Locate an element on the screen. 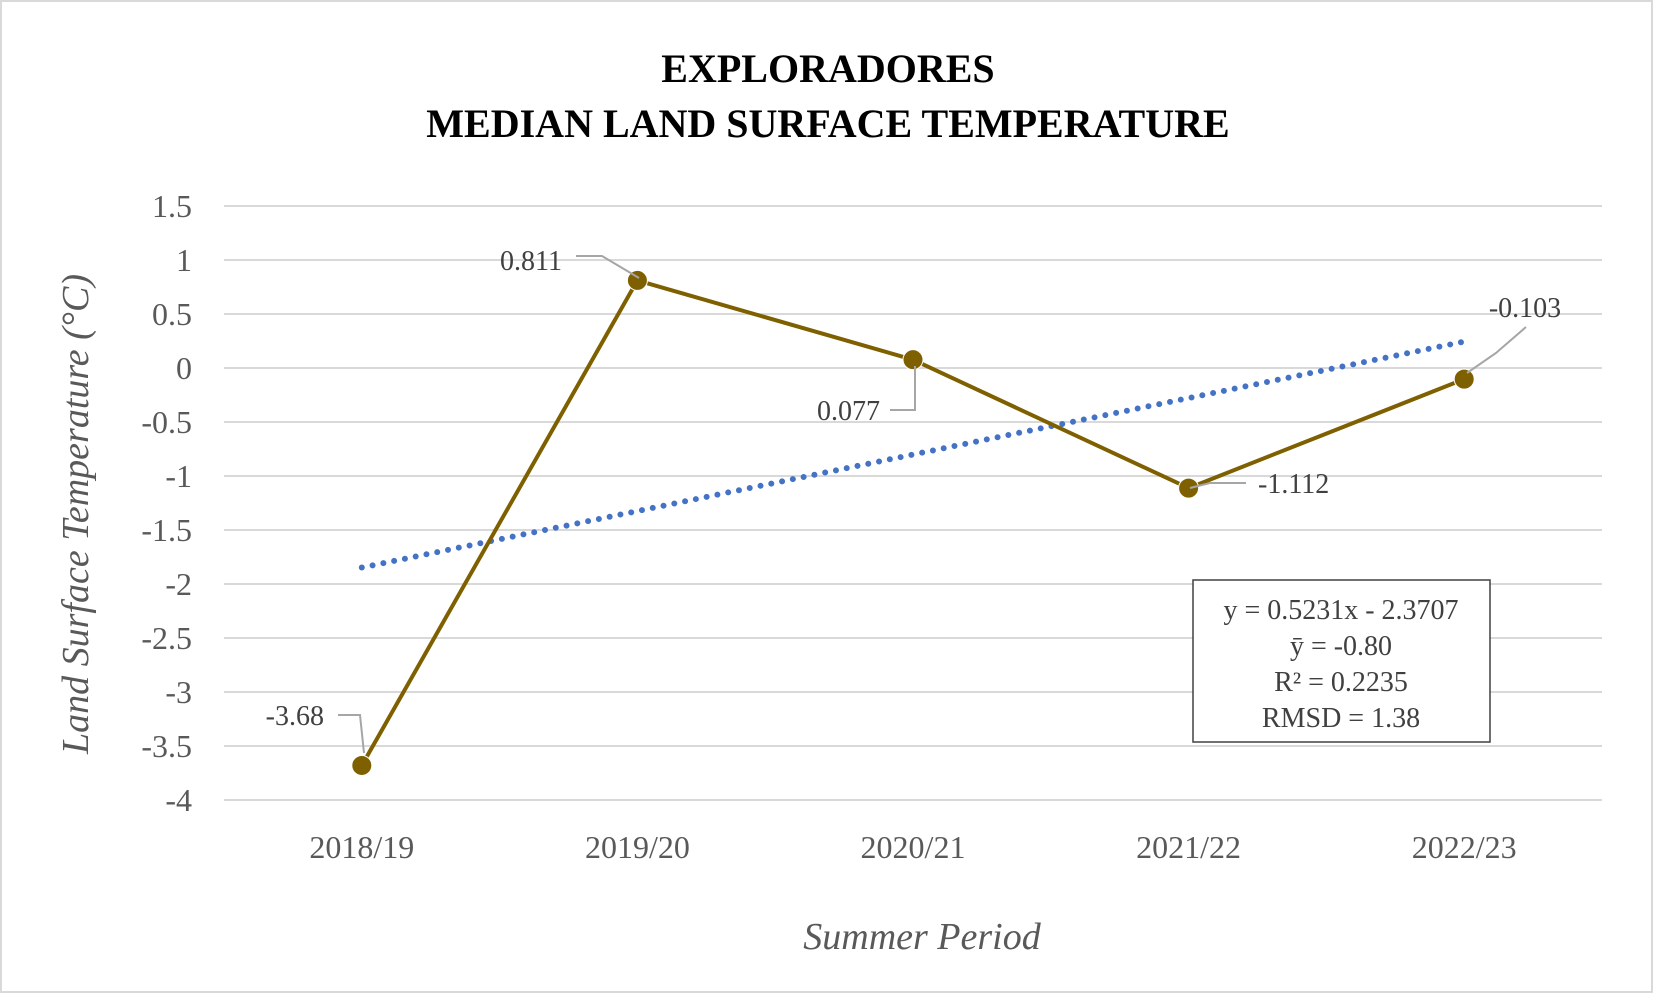 The image size is (1653, 995). y-tick-label-0: 1.5 is located at coordinates (172, 206).